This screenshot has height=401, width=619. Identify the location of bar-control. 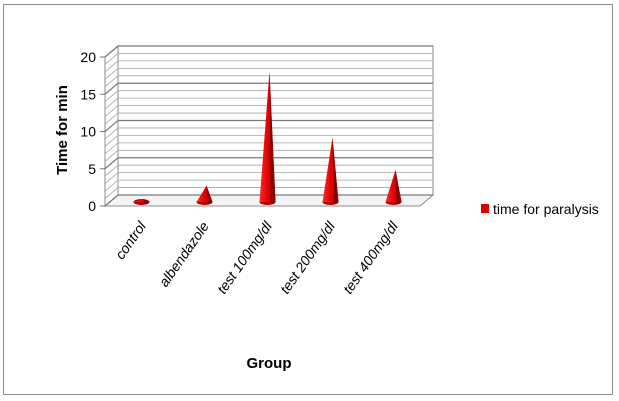
(141, 202).